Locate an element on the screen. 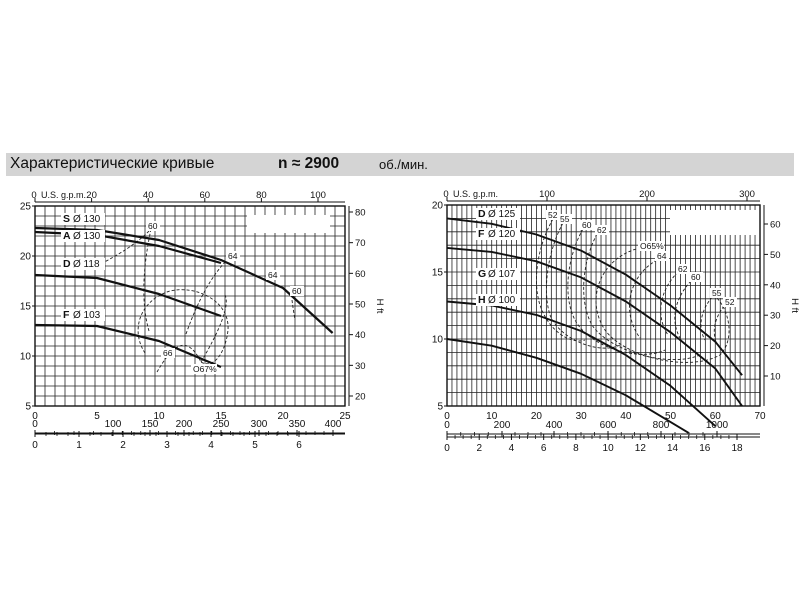 The height and width of the screenshot is (600, 800). bottom-axis-2-tick-label: 250 is located at coordinates (221, 424).